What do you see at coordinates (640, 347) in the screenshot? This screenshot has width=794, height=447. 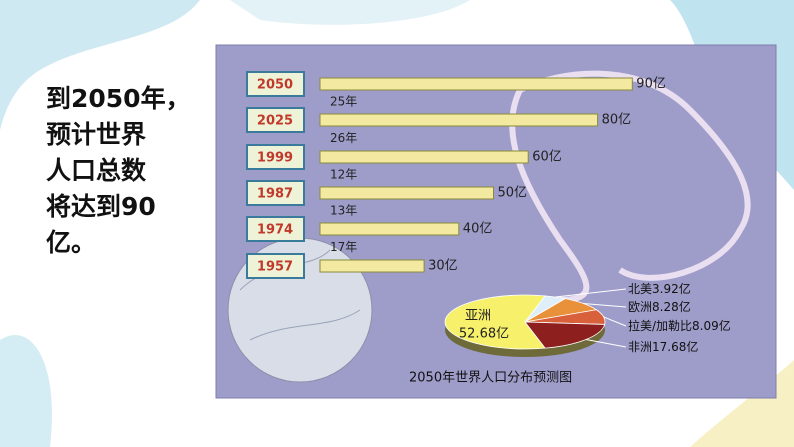 I see `pie-category: 非洲` at bounding box center [640, 347].